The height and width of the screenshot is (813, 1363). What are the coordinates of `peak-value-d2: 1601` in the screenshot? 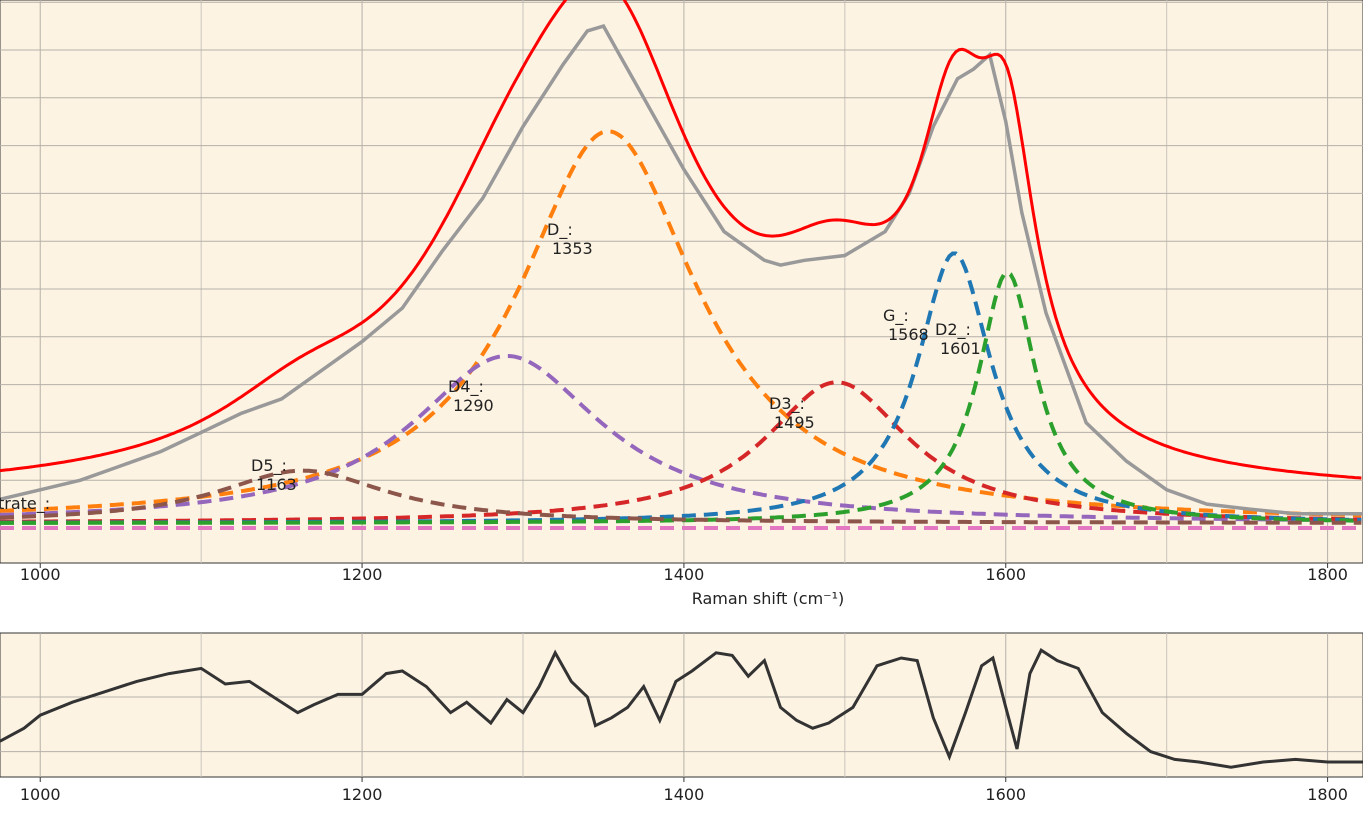 It's located at (960, 348).